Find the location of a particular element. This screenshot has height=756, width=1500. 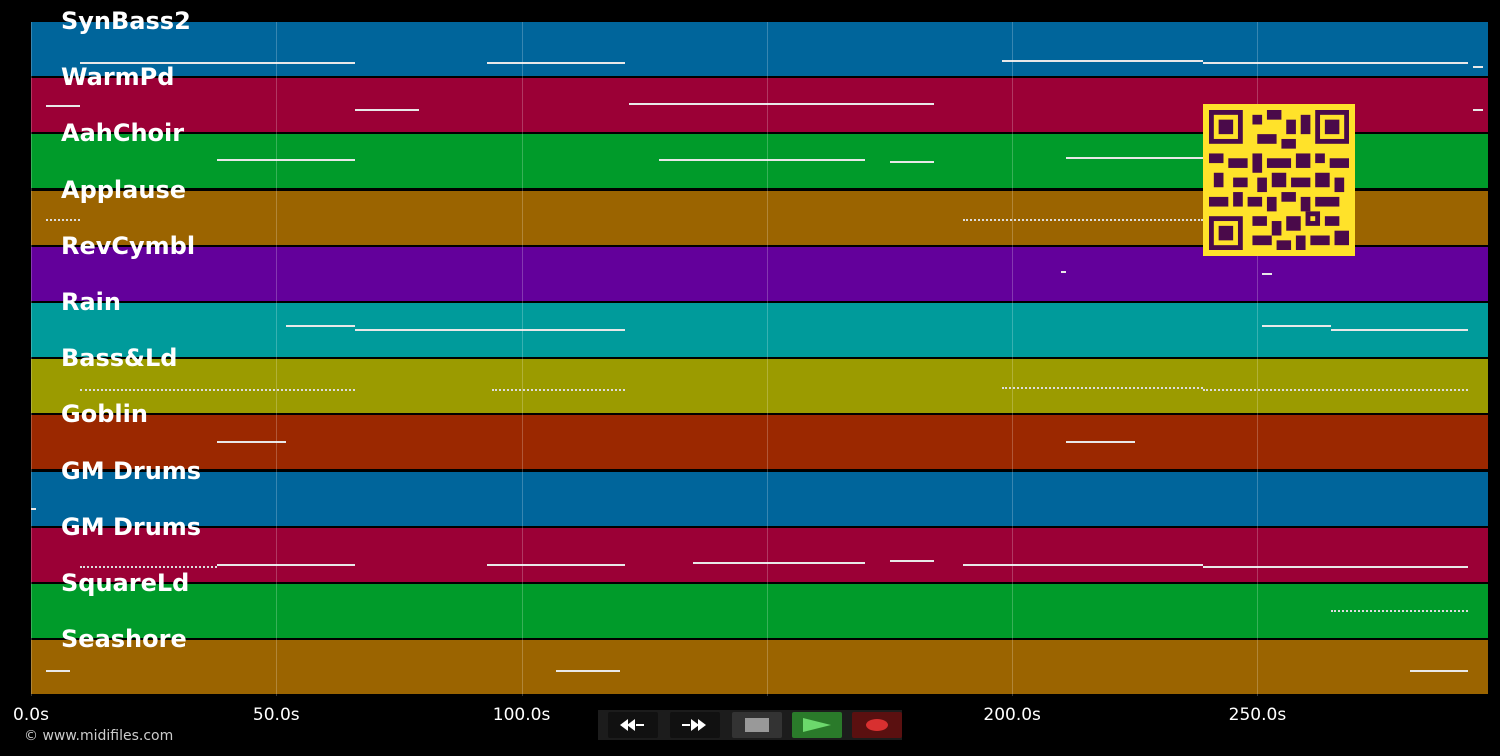

play-button is located at coordinates (817, 725).